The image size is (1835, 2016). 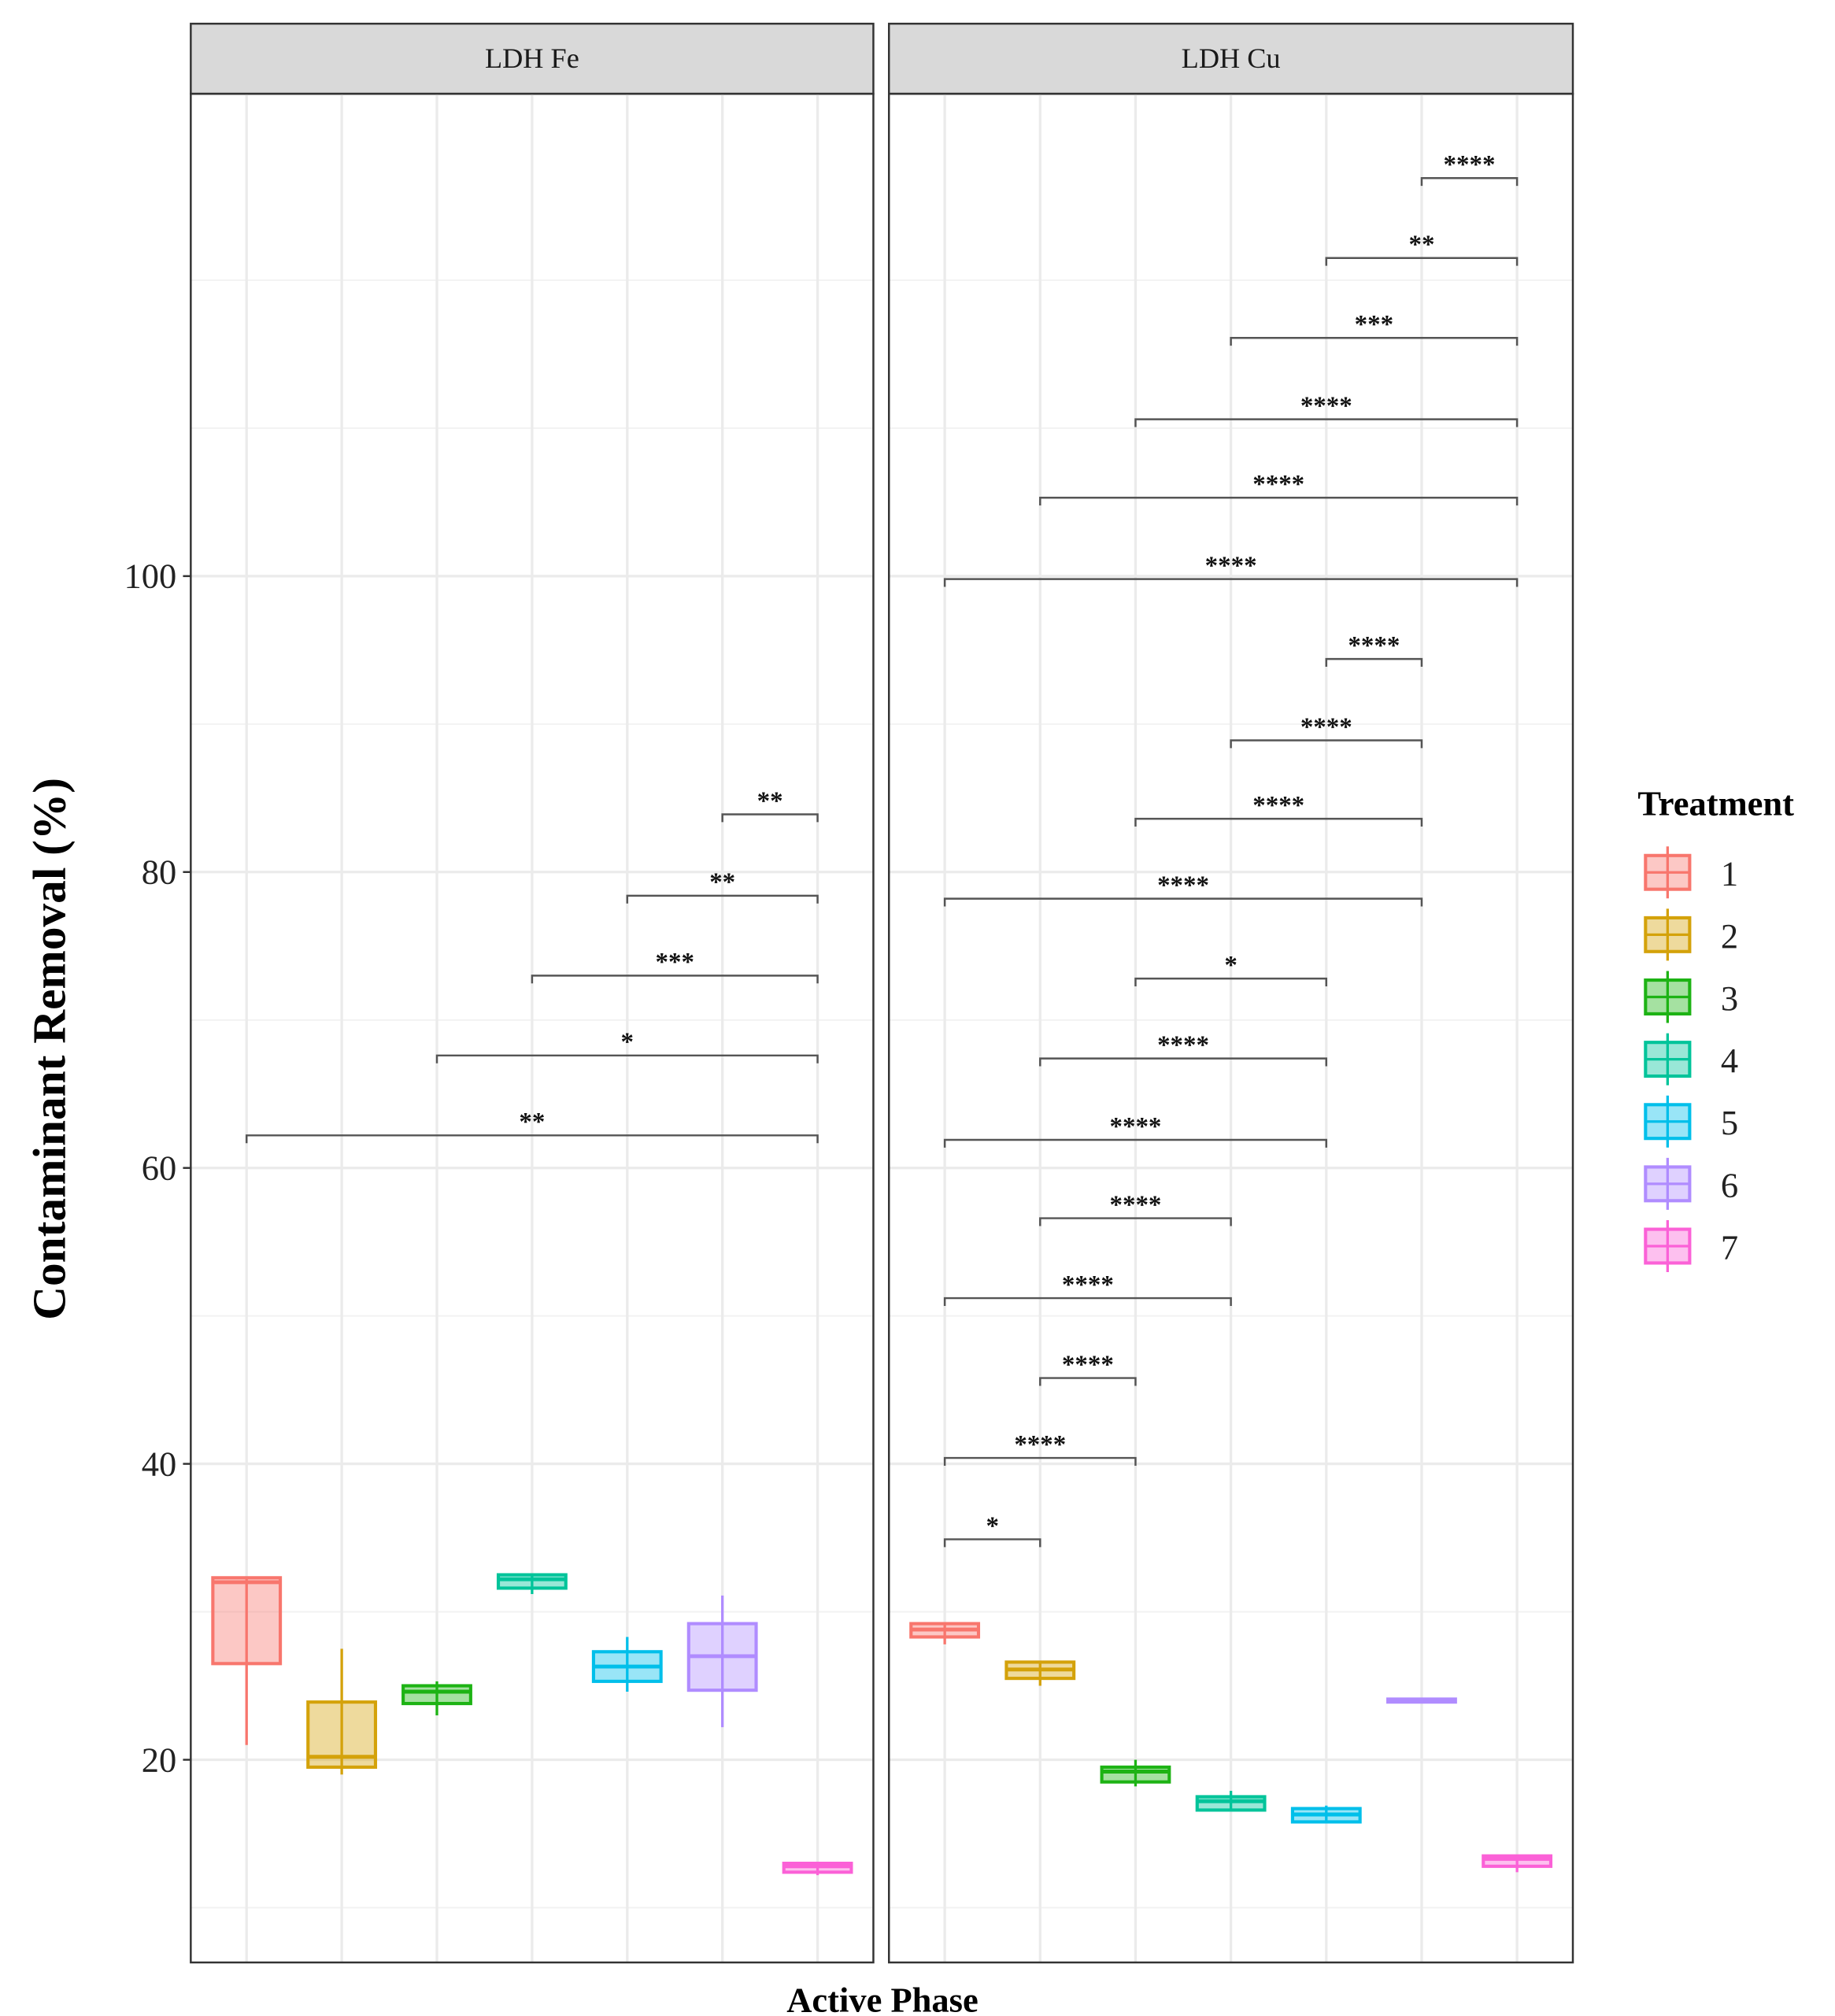 What do you see at coordinates (1729, 874) in the screenshot?
I see `legend-label: 1` at bounding box center [1729, 874].